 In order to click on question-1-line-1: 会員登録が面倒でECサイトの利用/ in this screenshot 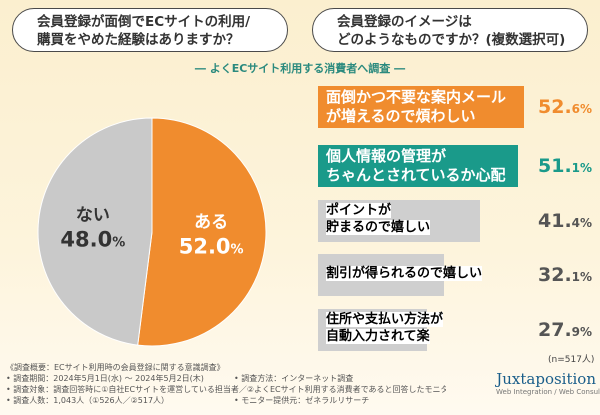, I will do `click(144, 22)`.